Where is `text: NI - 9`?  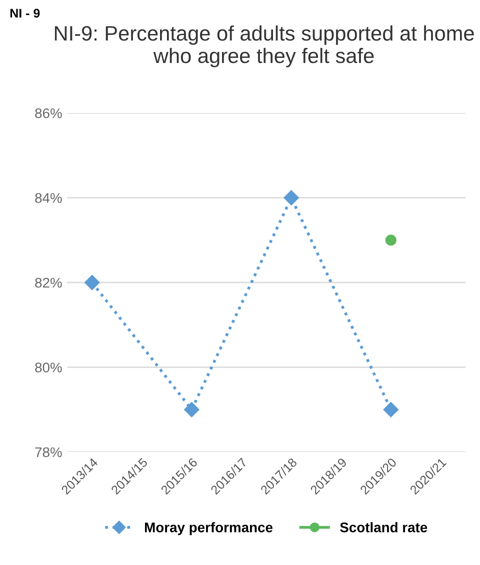 text: NI - 9 is located at coordinates (25, 13).